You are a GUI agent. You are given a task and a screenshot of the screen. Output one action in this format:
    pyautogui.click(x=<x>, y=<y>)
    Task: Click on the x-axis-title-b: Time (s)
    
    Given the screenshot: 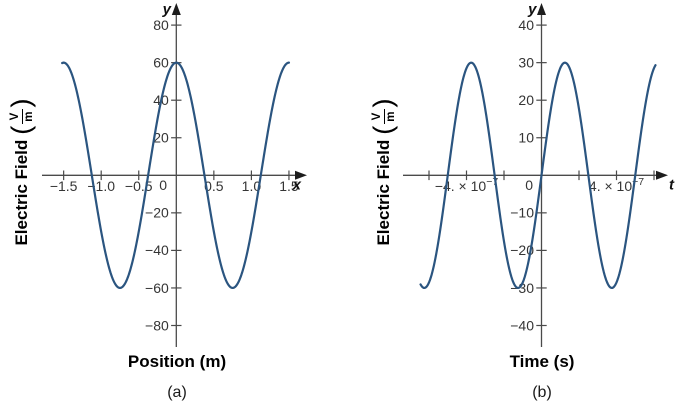 What is the action you would take?
    pyautogui.click(x=542, y=361)
    